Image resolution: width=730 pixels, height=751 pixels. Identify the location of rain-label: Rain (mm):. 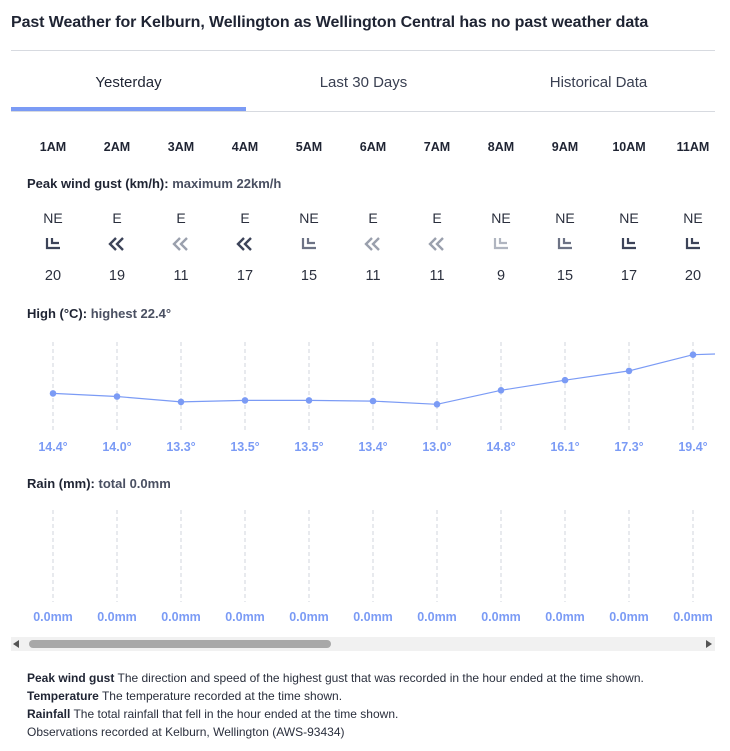
(61, 483).